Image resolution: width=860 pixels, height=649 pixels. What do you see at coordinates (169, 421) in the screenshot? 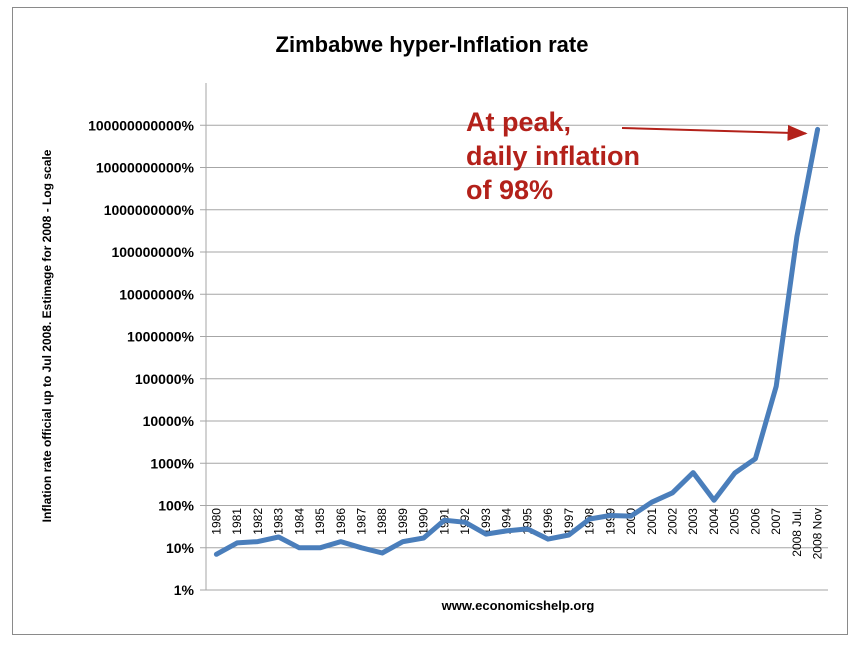
I see `y-tick-label: 10000%` at bounding box center [169, 421].